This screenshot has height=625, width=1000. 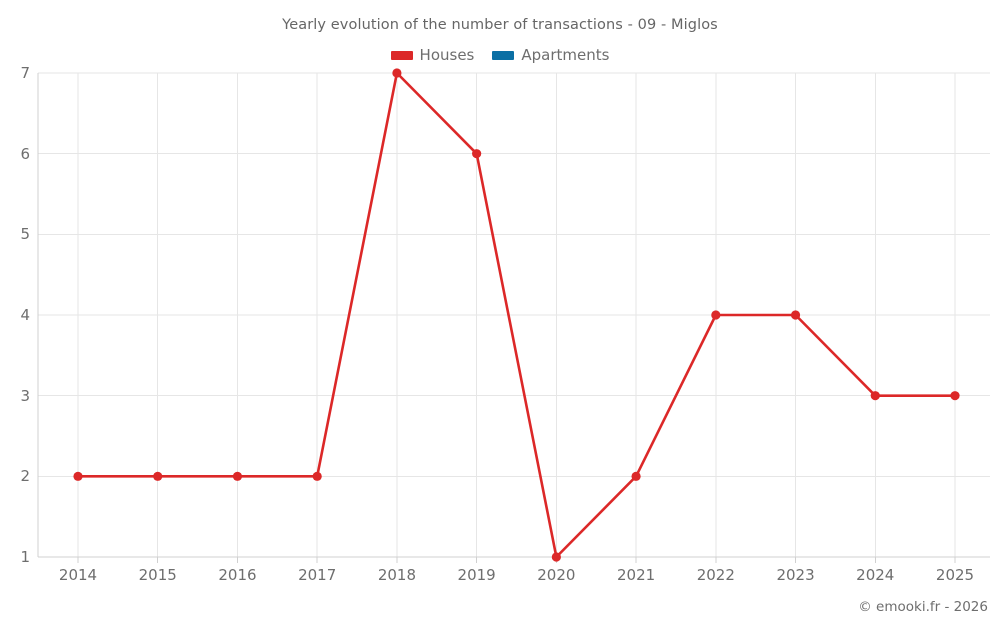 I want to click on x-axis-tick-label: 2023, so click(x=795, y=575).